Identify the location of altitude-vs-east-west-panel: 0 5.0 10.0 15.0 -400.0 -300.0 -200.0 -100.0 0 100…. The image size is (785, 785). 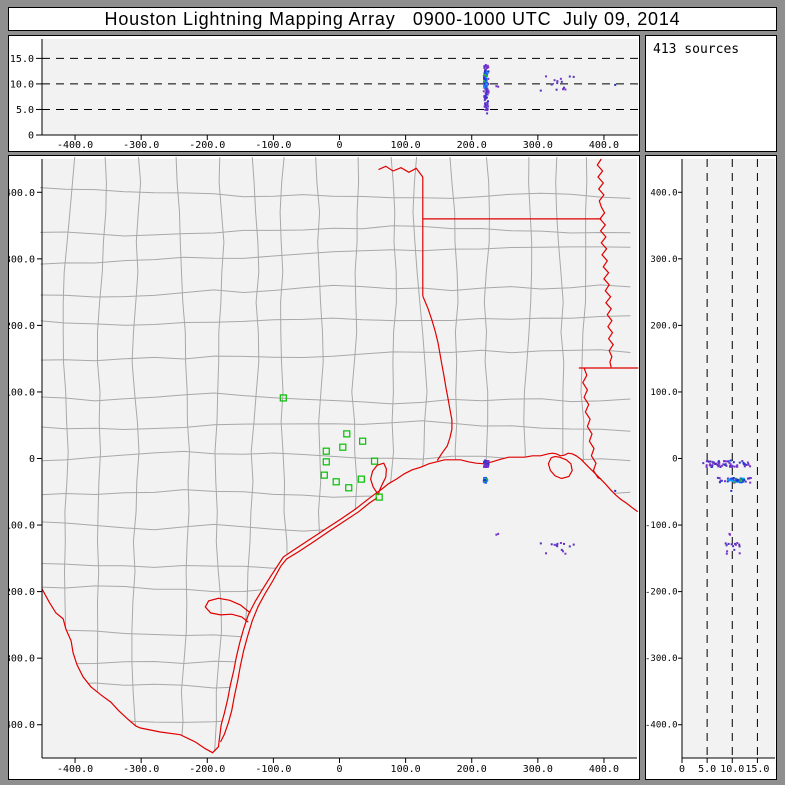
(324, 93).